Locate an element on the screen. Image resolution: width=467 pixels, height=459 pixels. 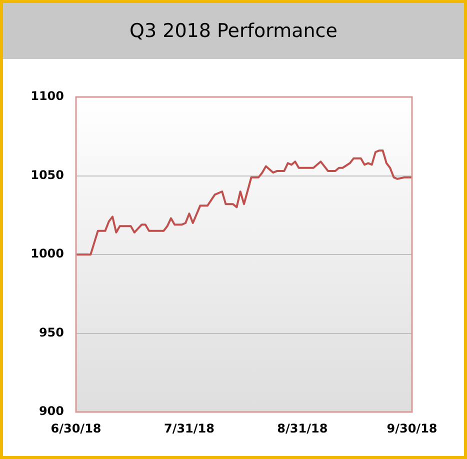
x-tick-label: 8/31/18 is located at coordinates (302, 428).